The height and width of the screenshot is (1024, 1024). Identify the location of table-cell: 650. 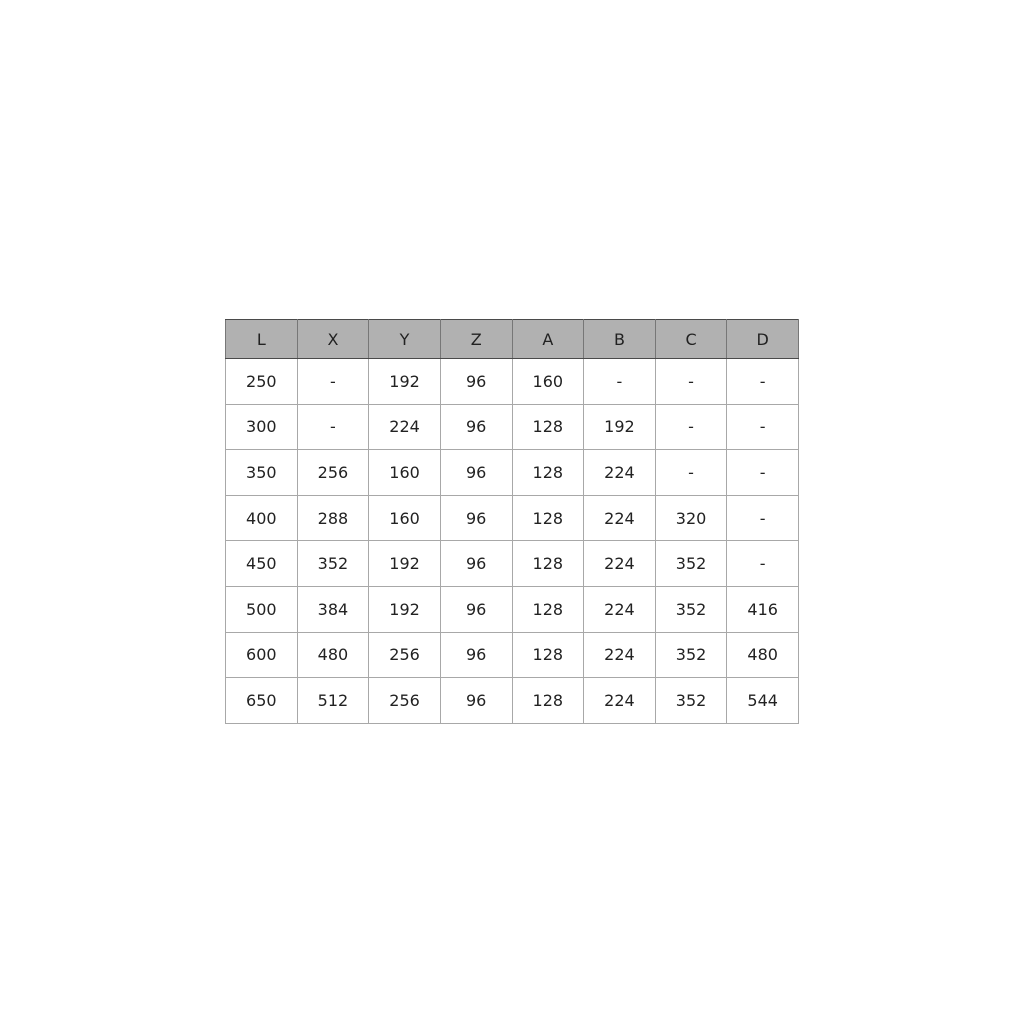
(261, 700).